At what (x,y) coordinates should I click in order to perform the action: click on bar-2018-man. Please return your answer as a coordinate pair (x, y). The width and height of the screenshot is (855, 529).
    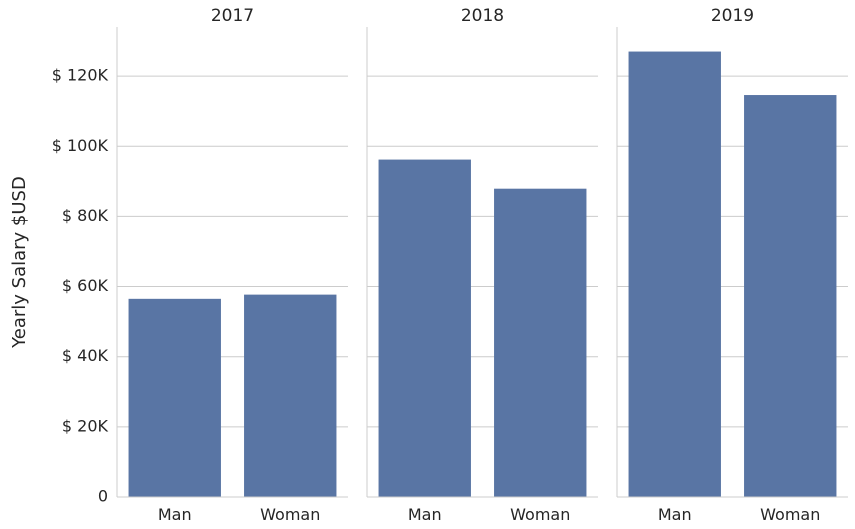
    Looking at the image, I should click on (424, 328).